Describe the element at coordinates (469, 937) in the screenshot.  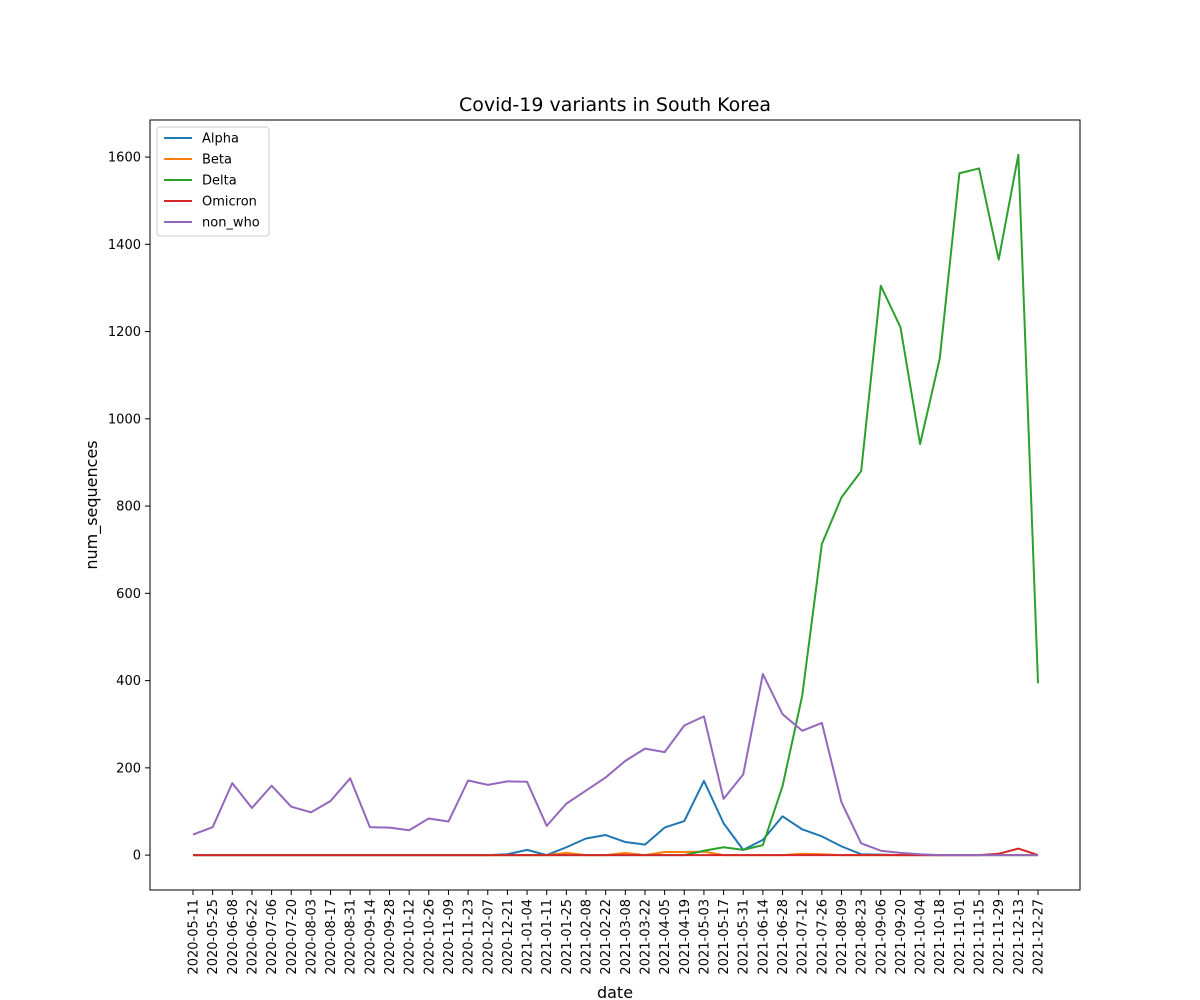
I see `x-tick-label: 2020-11-23` at that location.